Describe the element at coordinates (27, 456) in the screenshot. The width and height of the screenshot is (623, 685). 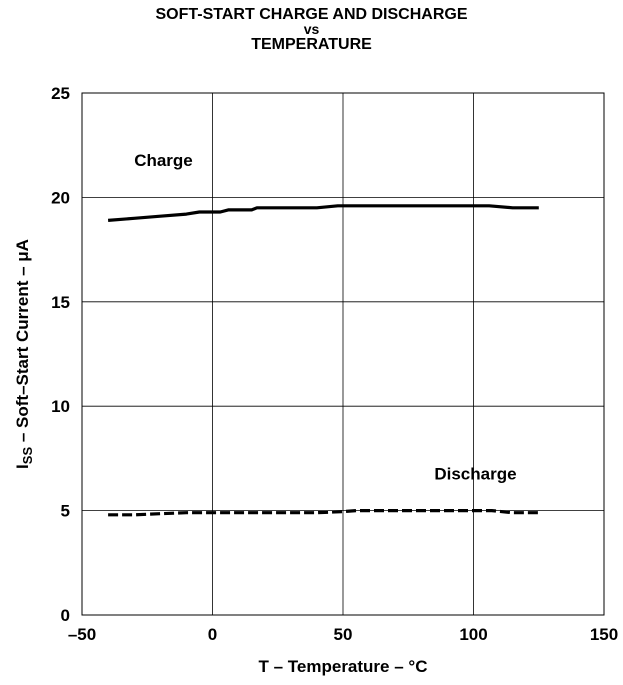
I see `y-axis-label-subscript: SS` at that location.